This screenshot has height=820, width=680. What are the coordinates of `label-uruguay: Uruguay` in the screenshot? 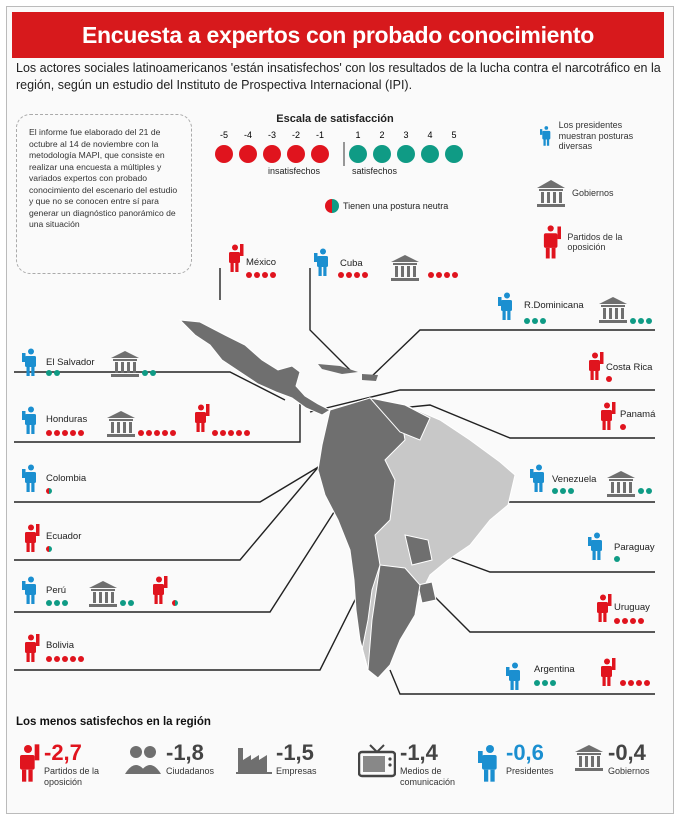 It's located at (632, 607).